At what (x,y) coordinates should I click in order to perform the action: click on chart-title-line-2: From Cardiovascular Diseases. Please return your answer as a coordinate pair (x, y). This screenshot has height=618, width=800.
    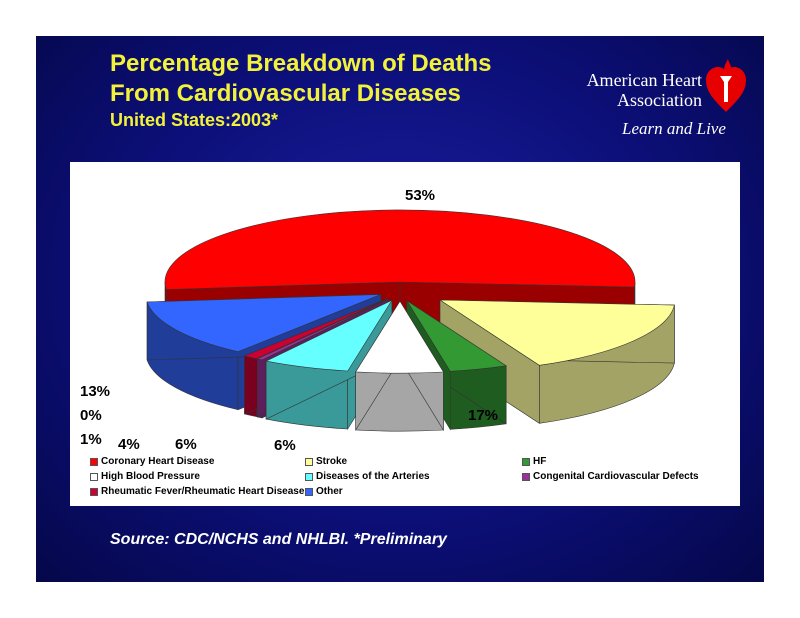
    Looking at the image, I should click on (285, 93).